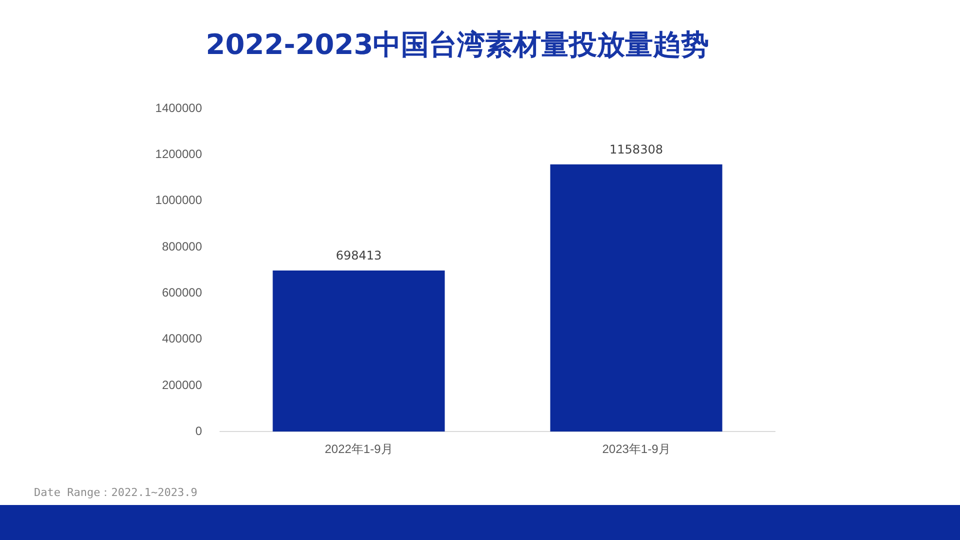  Describe the element at coordinates (359, 255) in the screenshot. I see `data-label: 698413` at that location.